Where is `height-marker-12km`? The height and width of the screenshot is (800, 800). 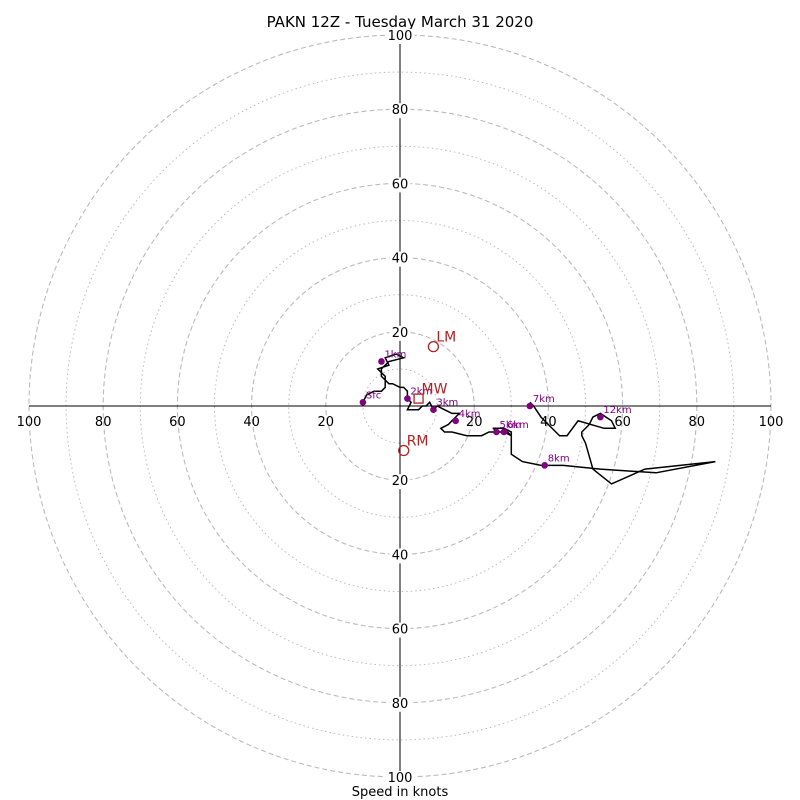
height-marker-12km is located at coordinates (600, 417).